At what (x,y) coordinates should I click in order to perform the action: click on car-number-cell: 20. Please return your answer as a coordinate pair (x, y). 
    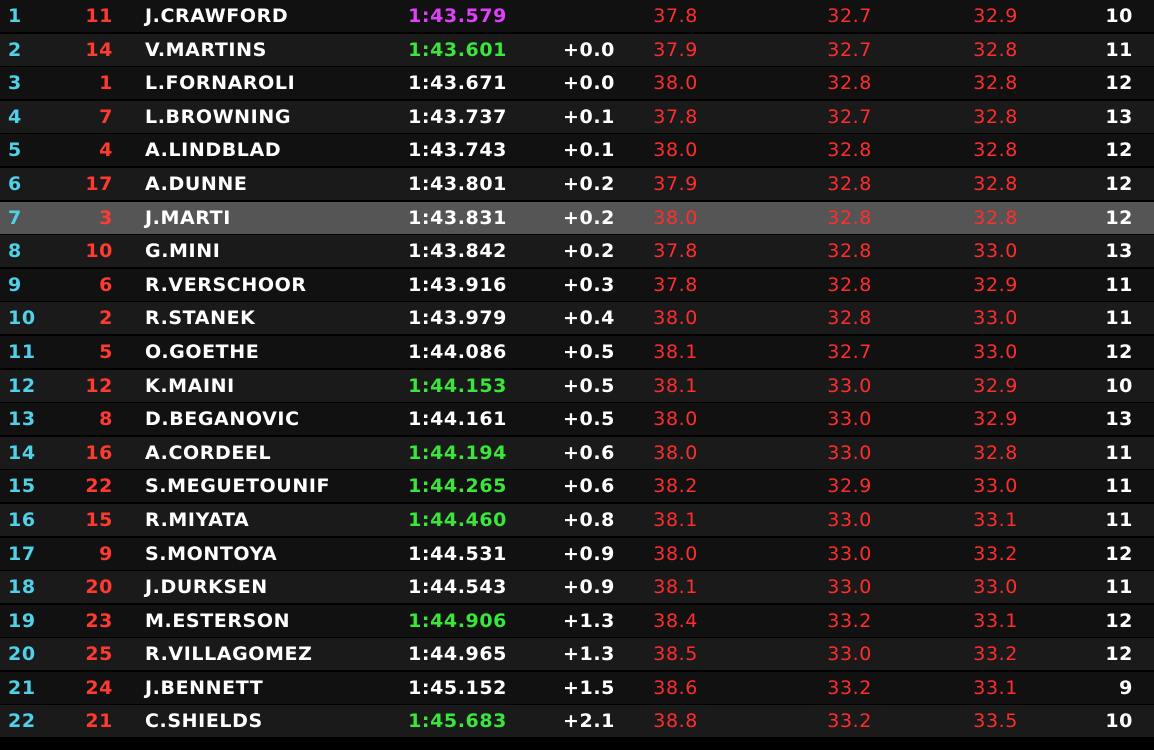
    Looking at the image, I should click on (99, 587).